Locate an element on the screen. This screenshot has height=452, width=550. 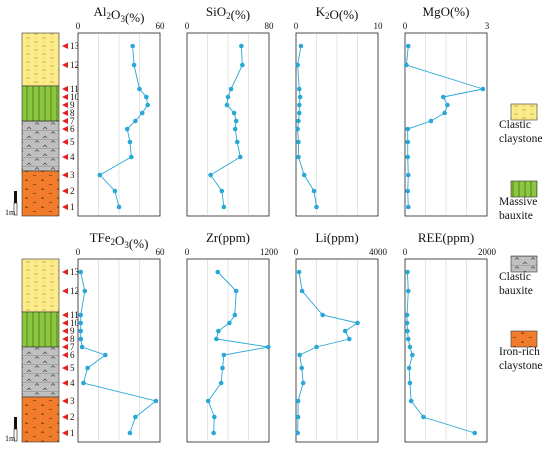
panel-title: MgO(%) is located at coordinates (446, 11).